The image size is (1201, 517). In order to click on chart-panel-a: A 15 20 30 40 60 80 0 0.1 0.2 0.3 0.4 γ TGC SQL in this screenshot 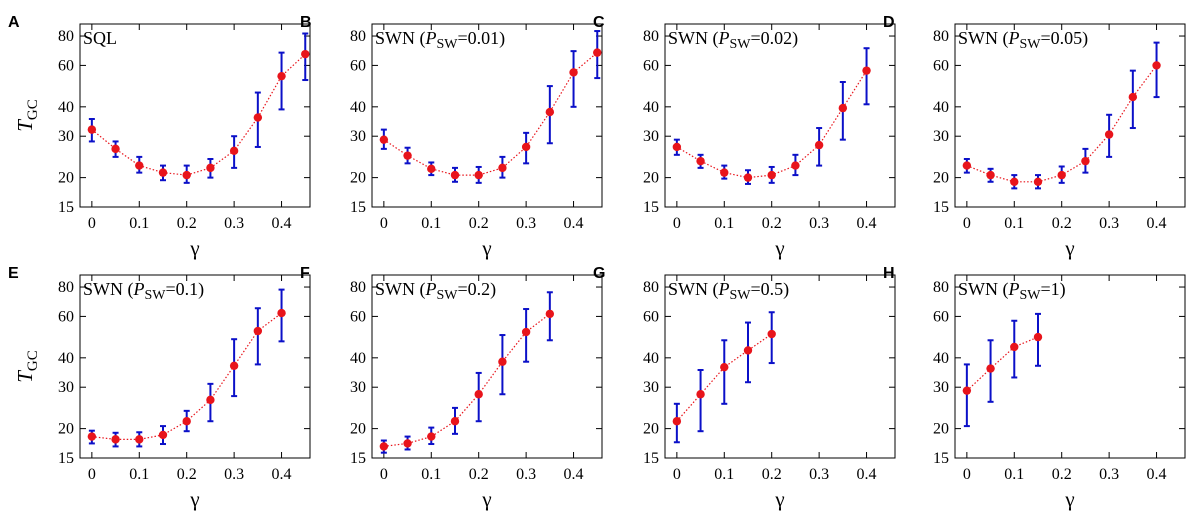, I will do `click(159, 137)`.